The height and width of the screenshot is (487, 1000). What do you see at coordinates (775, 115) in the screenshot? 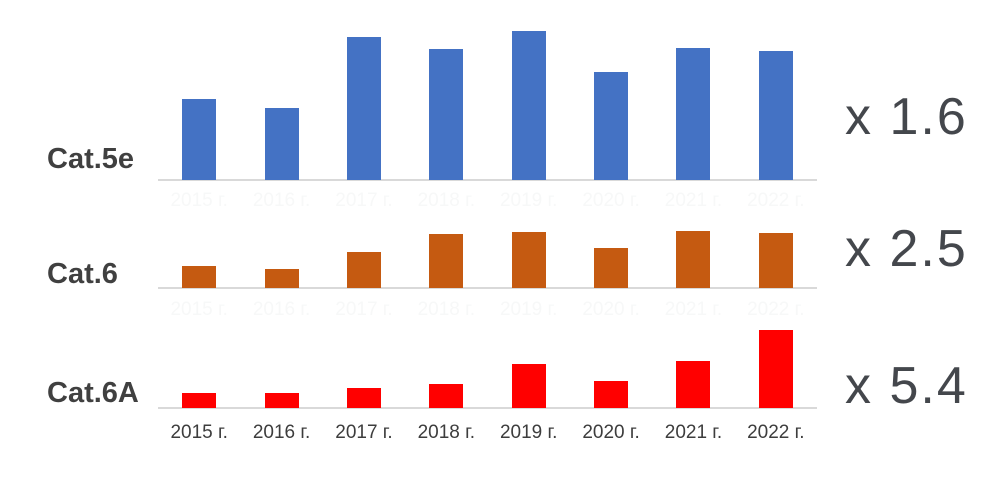
I see `bar-cat5e-2022` at bounding box center [775, 115].